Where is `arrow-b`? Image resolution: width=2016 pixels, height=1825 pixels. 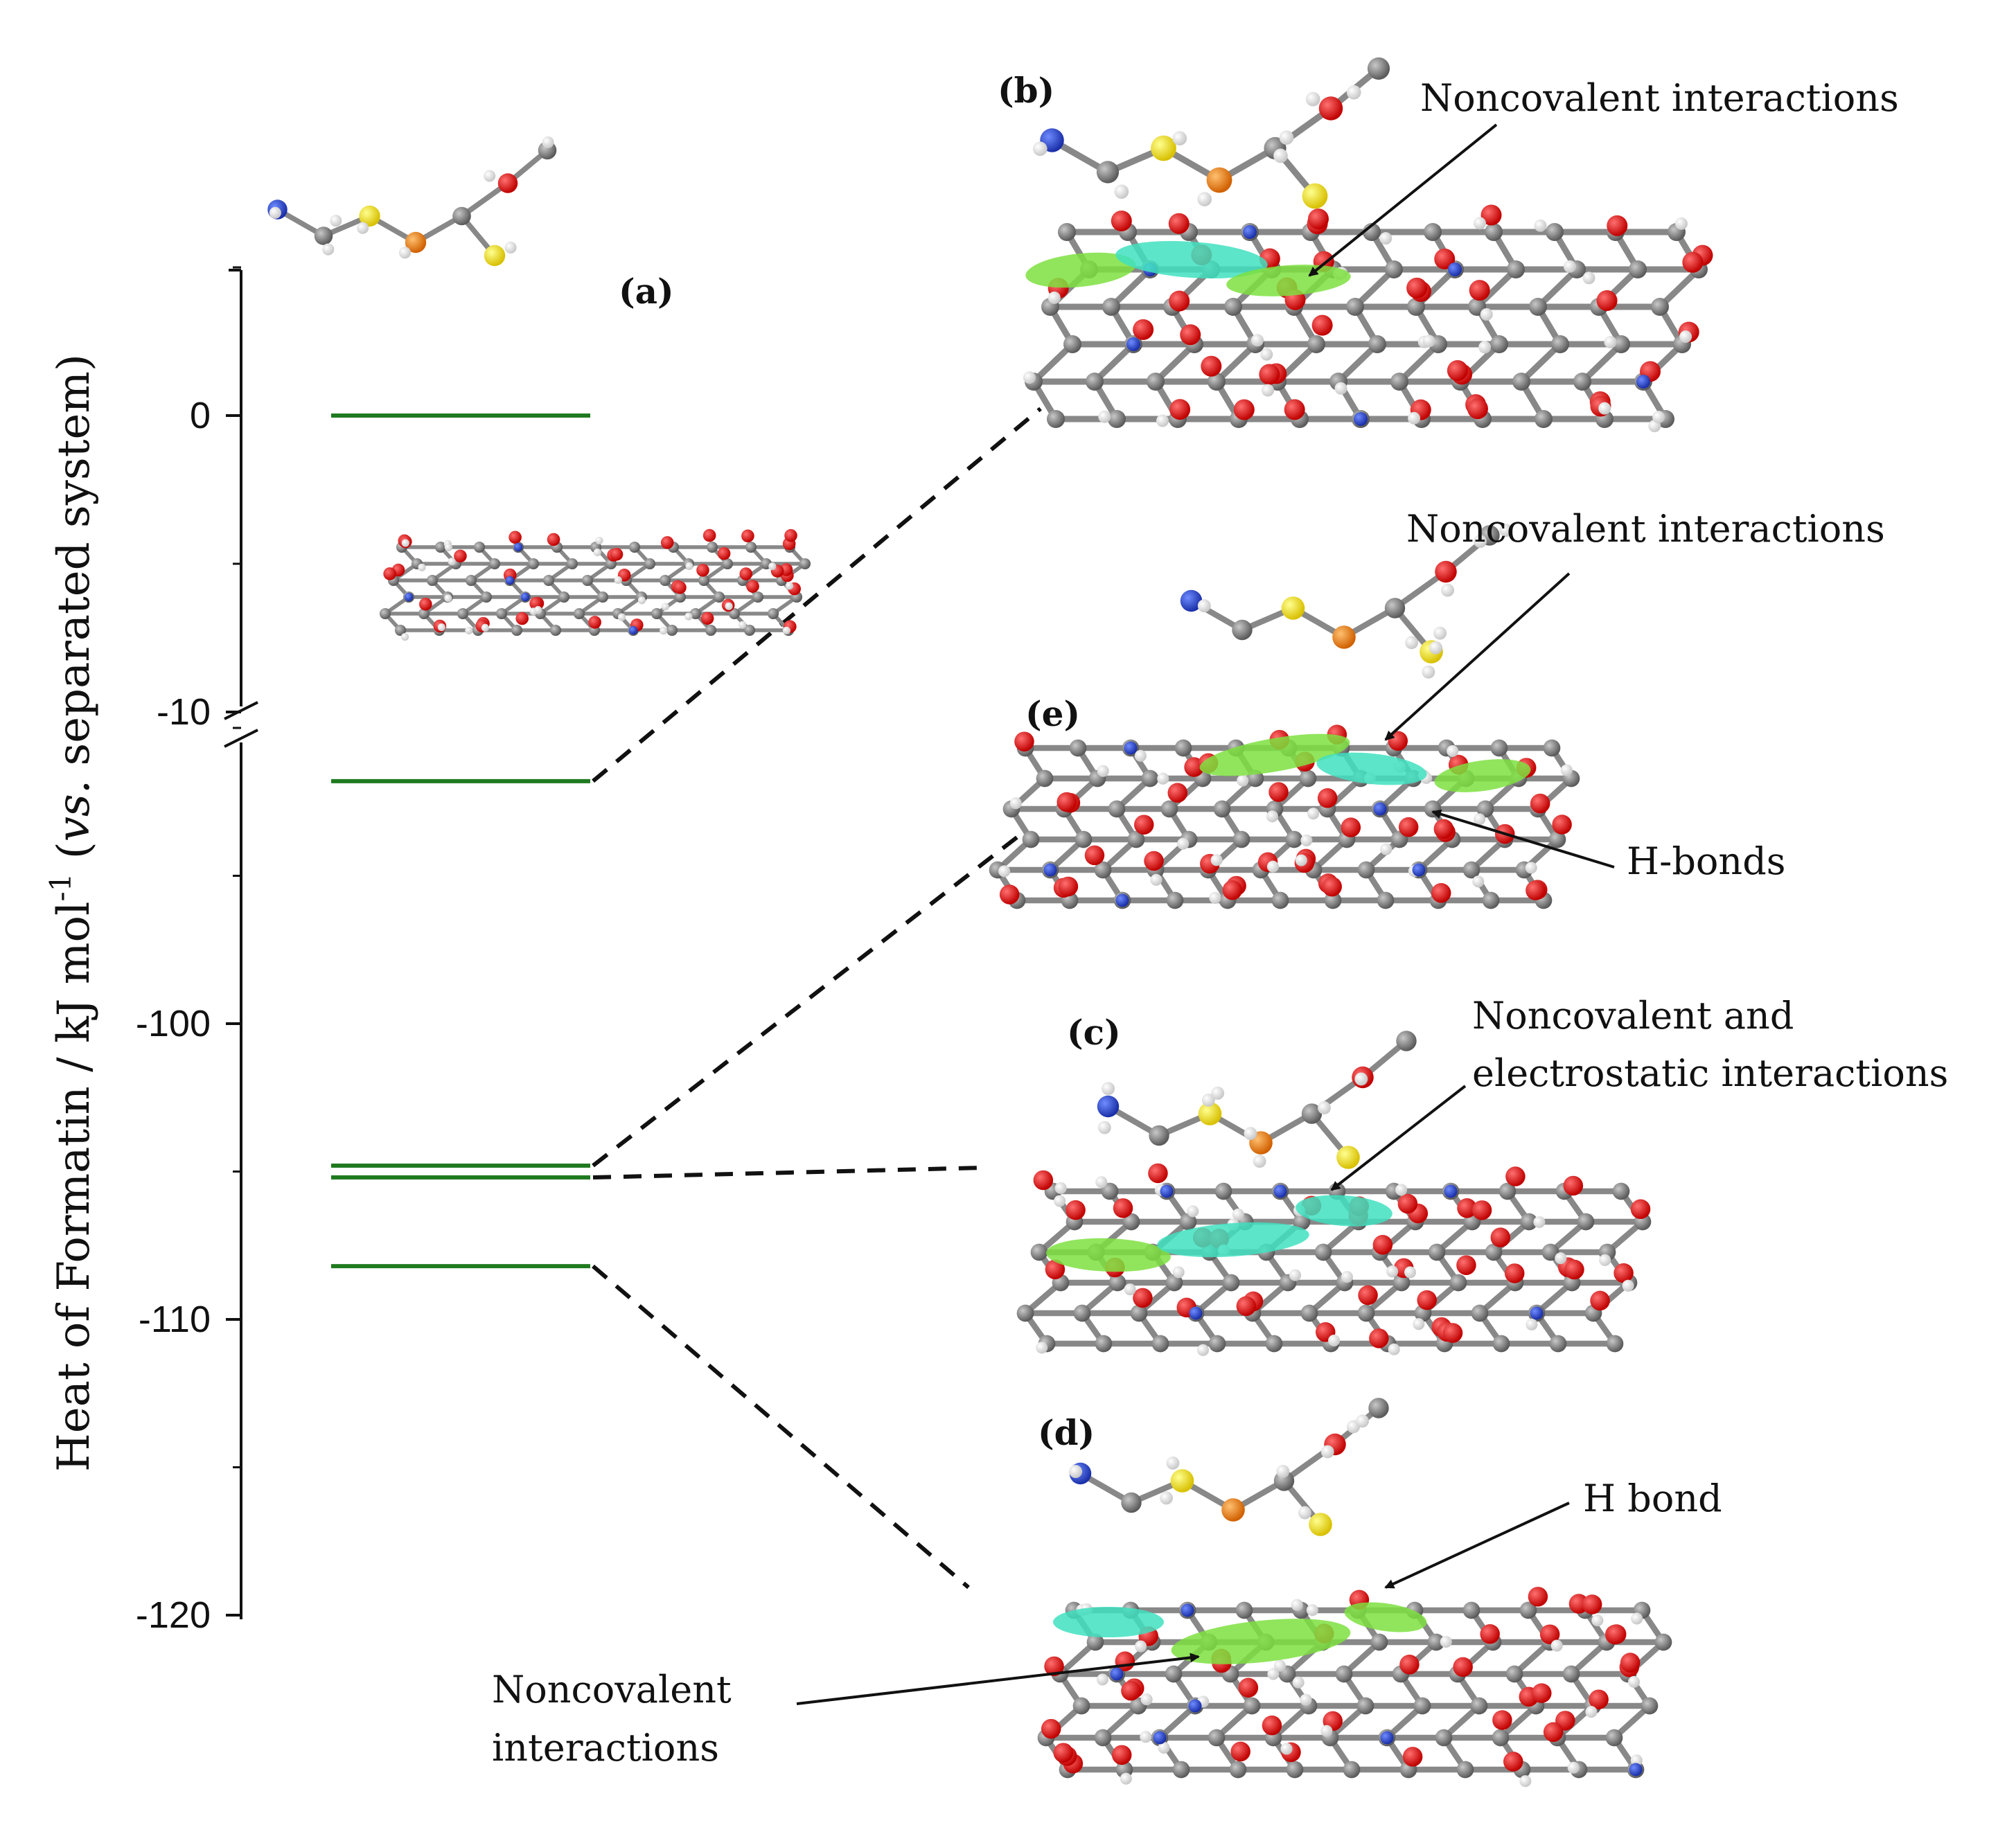 arrow-b is located at coordinates (1403, 200).